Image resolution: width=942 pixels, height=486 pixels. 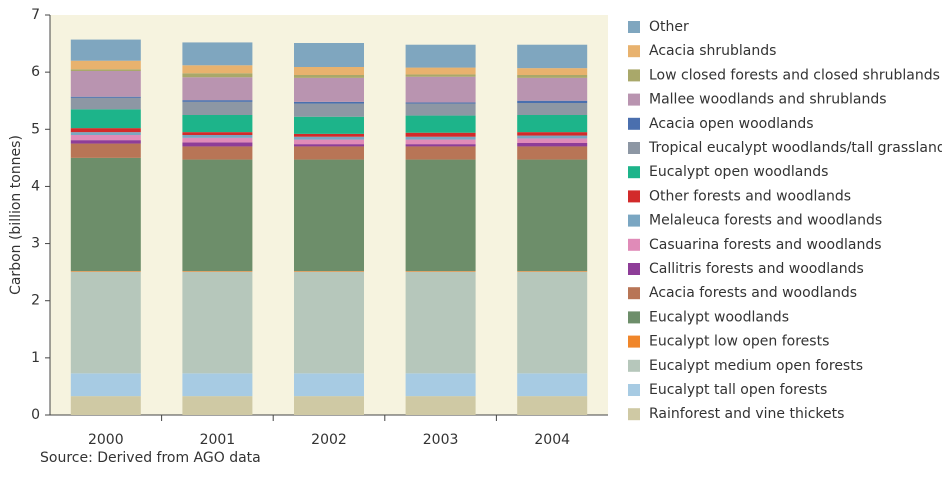 What do you see at coordinates (768, 100) in the screenshot?
I see `legend-label: Mallee woodlands and shrublands` at bounding box center [768, 100].